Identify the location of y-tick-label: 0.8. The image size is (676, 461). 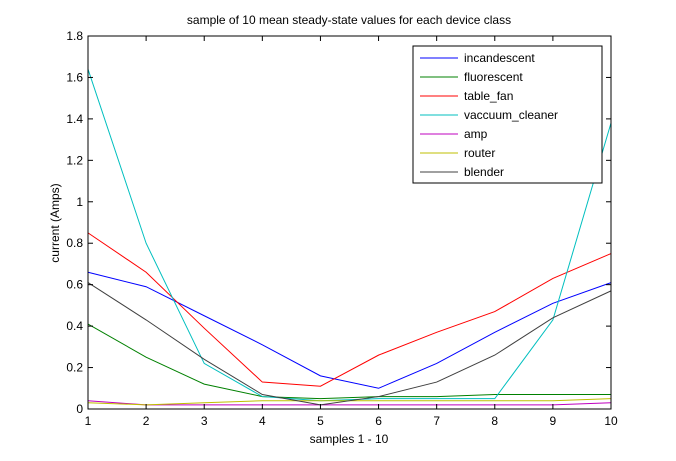
(74, 243).